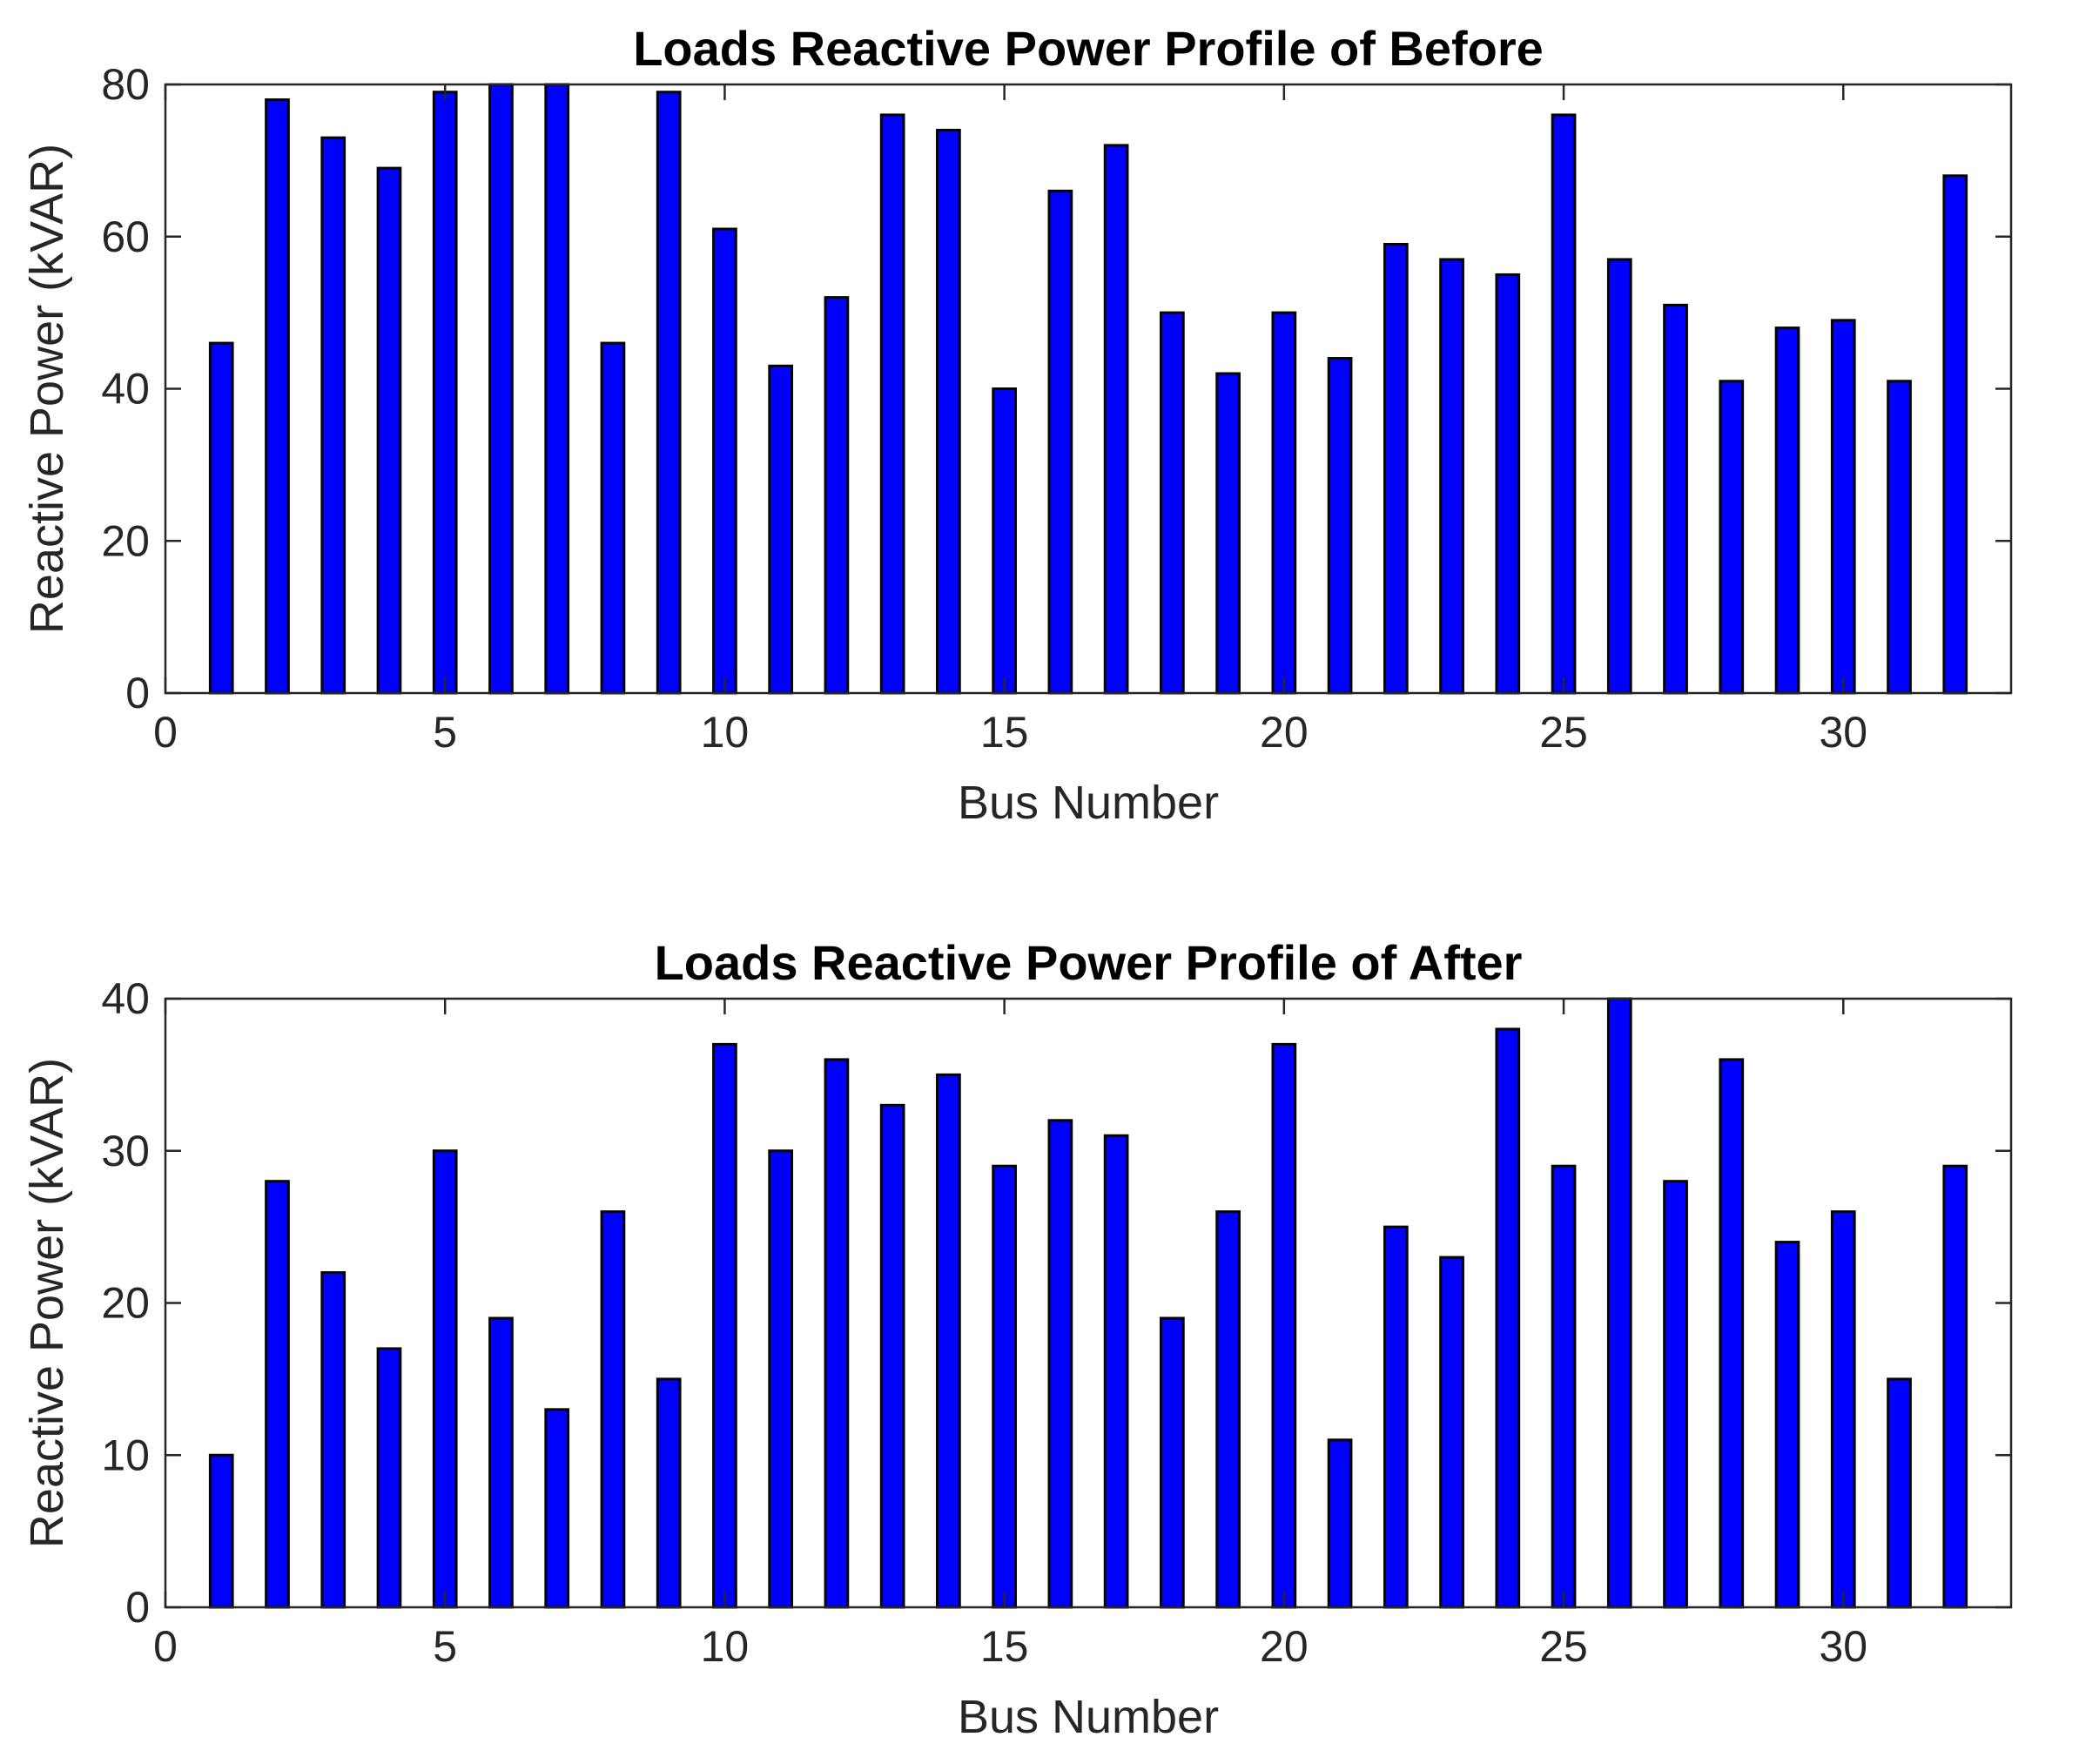 The image size is (2079, 1764). I want to click on chart-title: Loads Reactive Power Profile of After, so click(1089, 962).